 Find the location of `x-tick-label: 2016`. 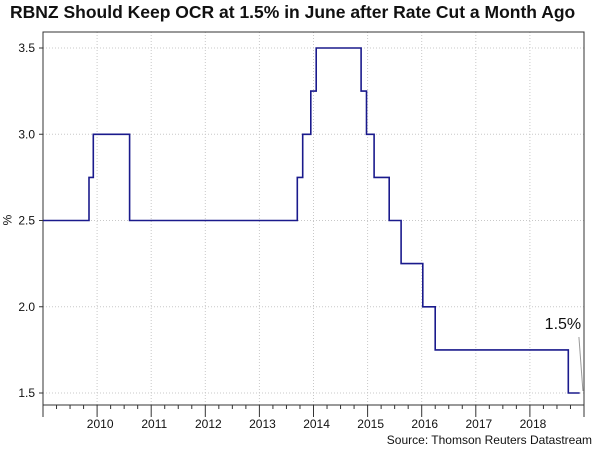

x-tick-label: 2016 is located at coordinates (424, 424).